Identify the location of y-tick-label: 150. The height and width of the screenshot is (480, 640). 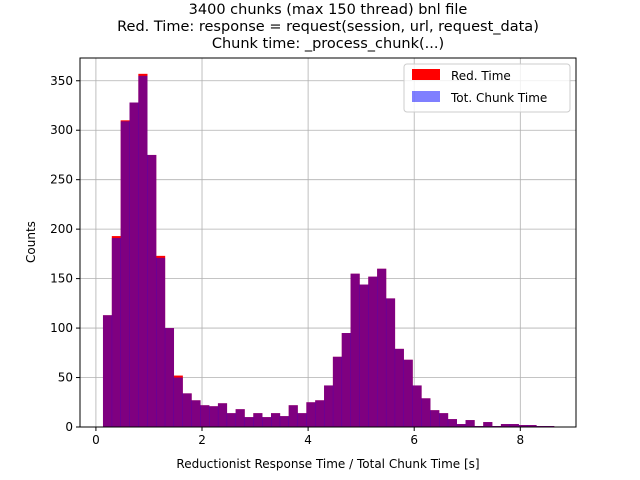
(61, 279).